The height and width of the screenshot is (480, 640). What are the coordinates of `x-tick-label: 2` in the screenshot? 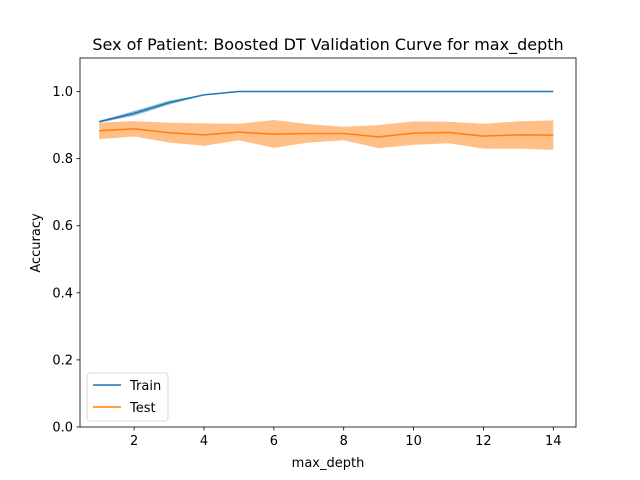 It's located at (134, 441).